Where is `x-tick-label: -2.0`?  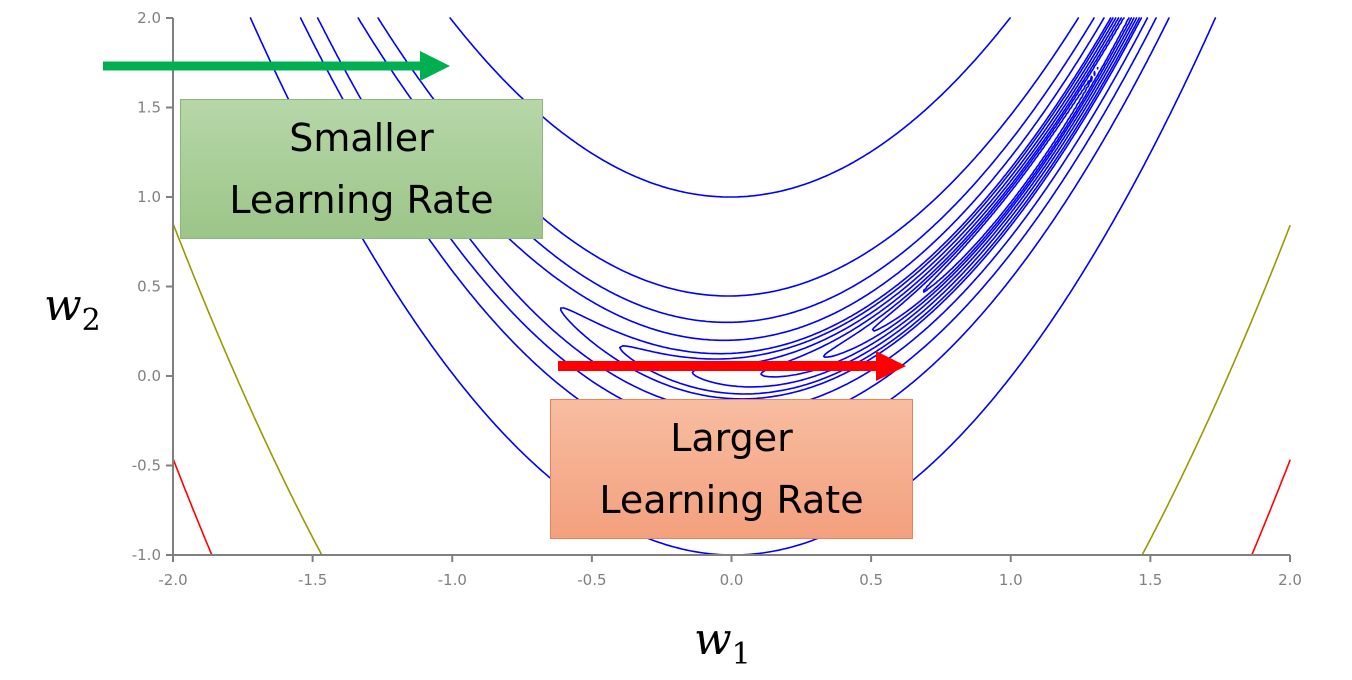 x-tick-label: -2.0 is located at coordinates (172, 580).